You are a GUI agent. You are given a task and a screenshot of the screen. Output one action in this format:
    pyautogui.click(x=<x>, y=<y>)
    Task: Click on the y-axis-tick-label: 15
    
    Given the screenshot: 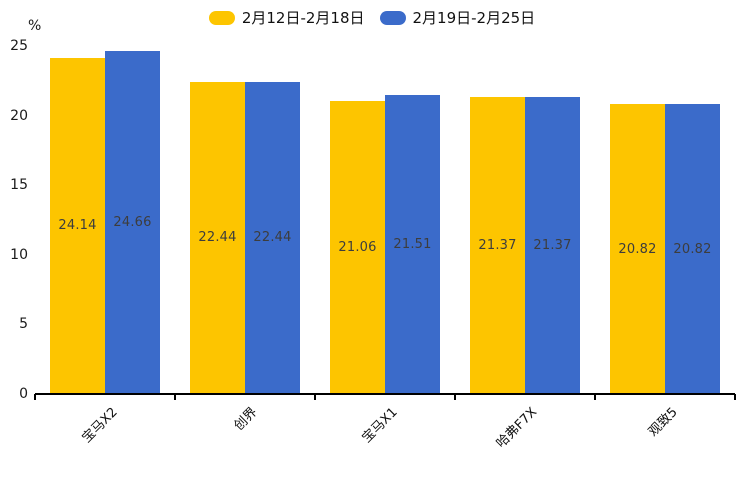 What is the action you would take?
    pyautogui.click(x=19, y=185)
    